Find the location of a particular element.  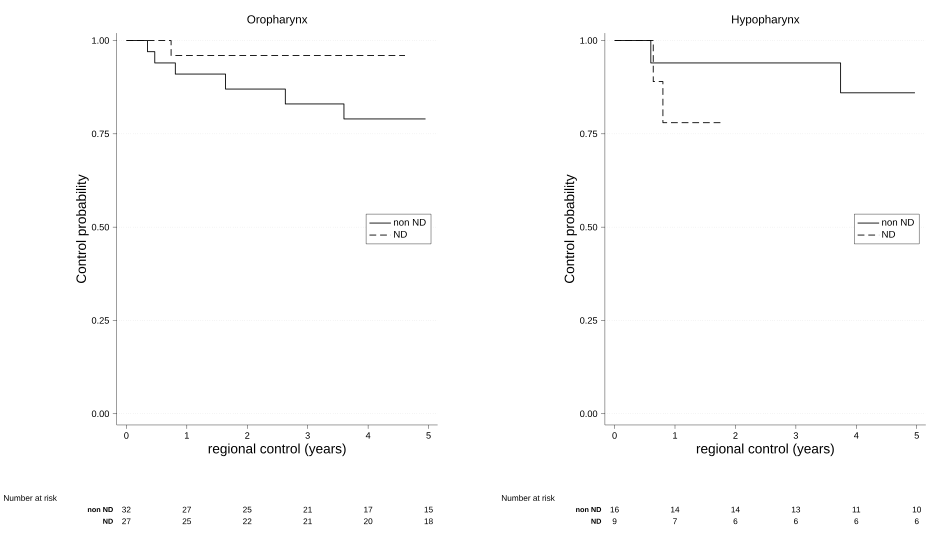

text: 15 is located at coordinates (428, 509).